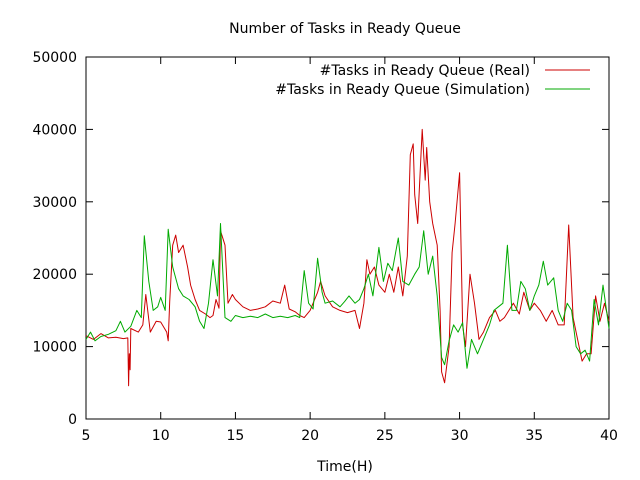  Describe the element at coordinates (344, 467) in the screenshot. I see `x-axis-label: Time(H)` at that location.